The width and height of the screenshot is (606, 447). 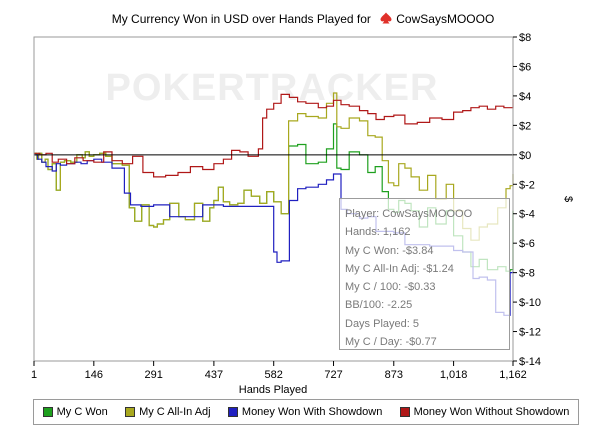 I want to click on tooltip-line: Hands: 1,162, so click(x=378, y=232).